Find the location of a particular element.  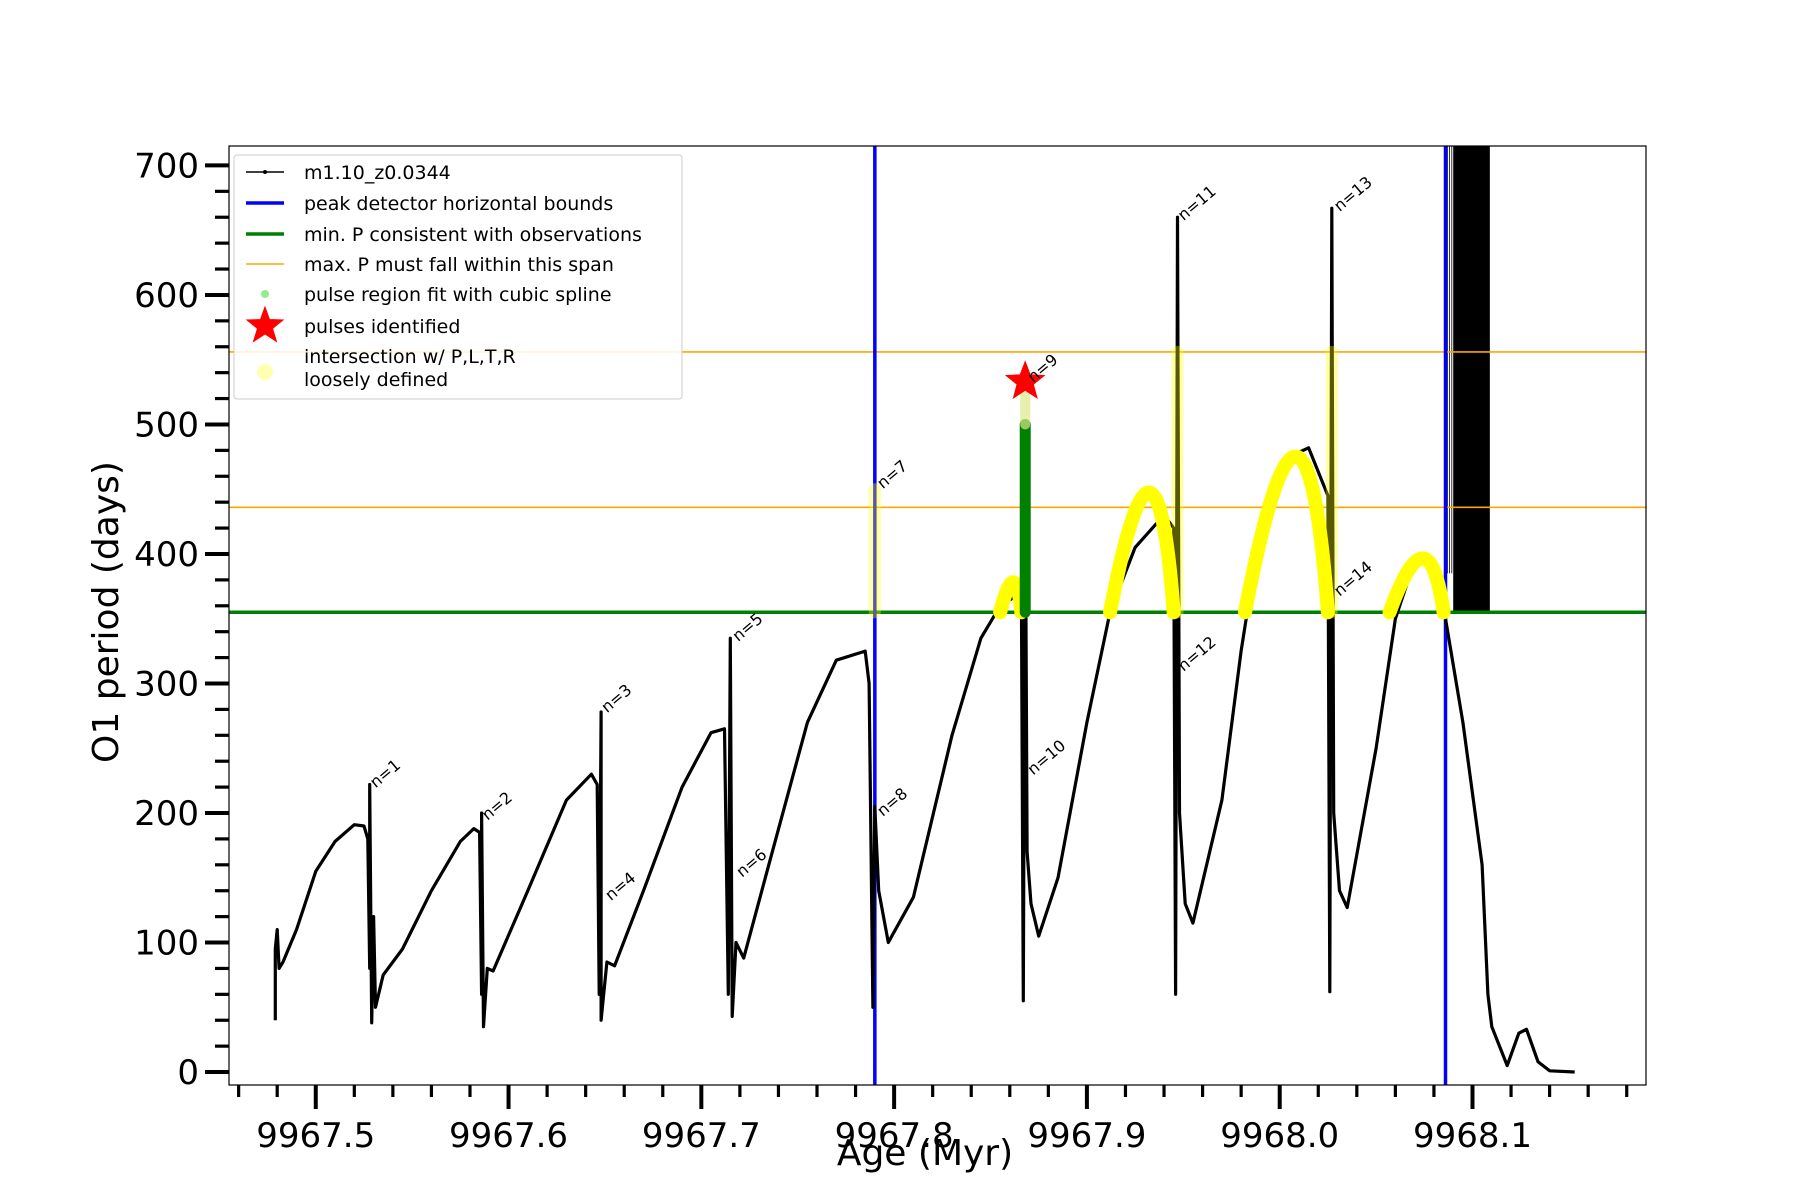

x-tick-label: 9968.0 is located at coordinates (1279, 1136).